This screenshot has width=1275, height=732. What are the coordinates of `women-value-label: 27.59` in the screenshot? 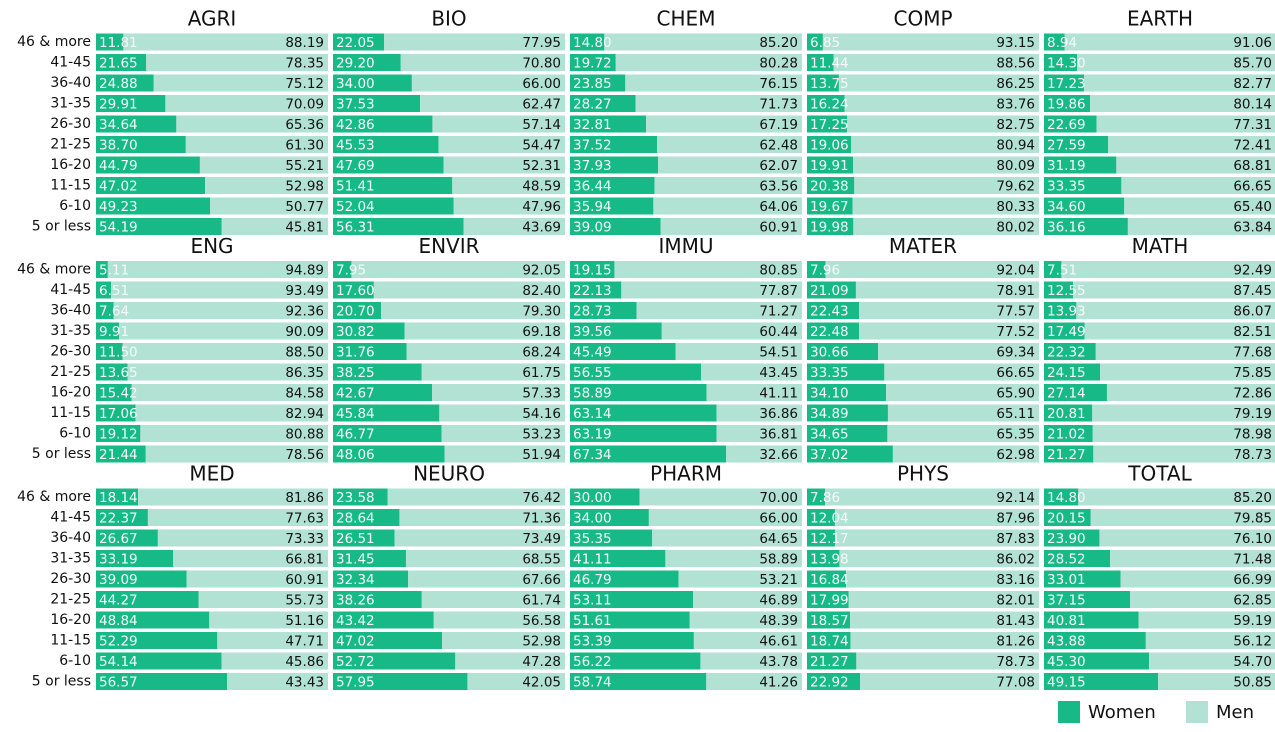 It's located at (1066, 146).